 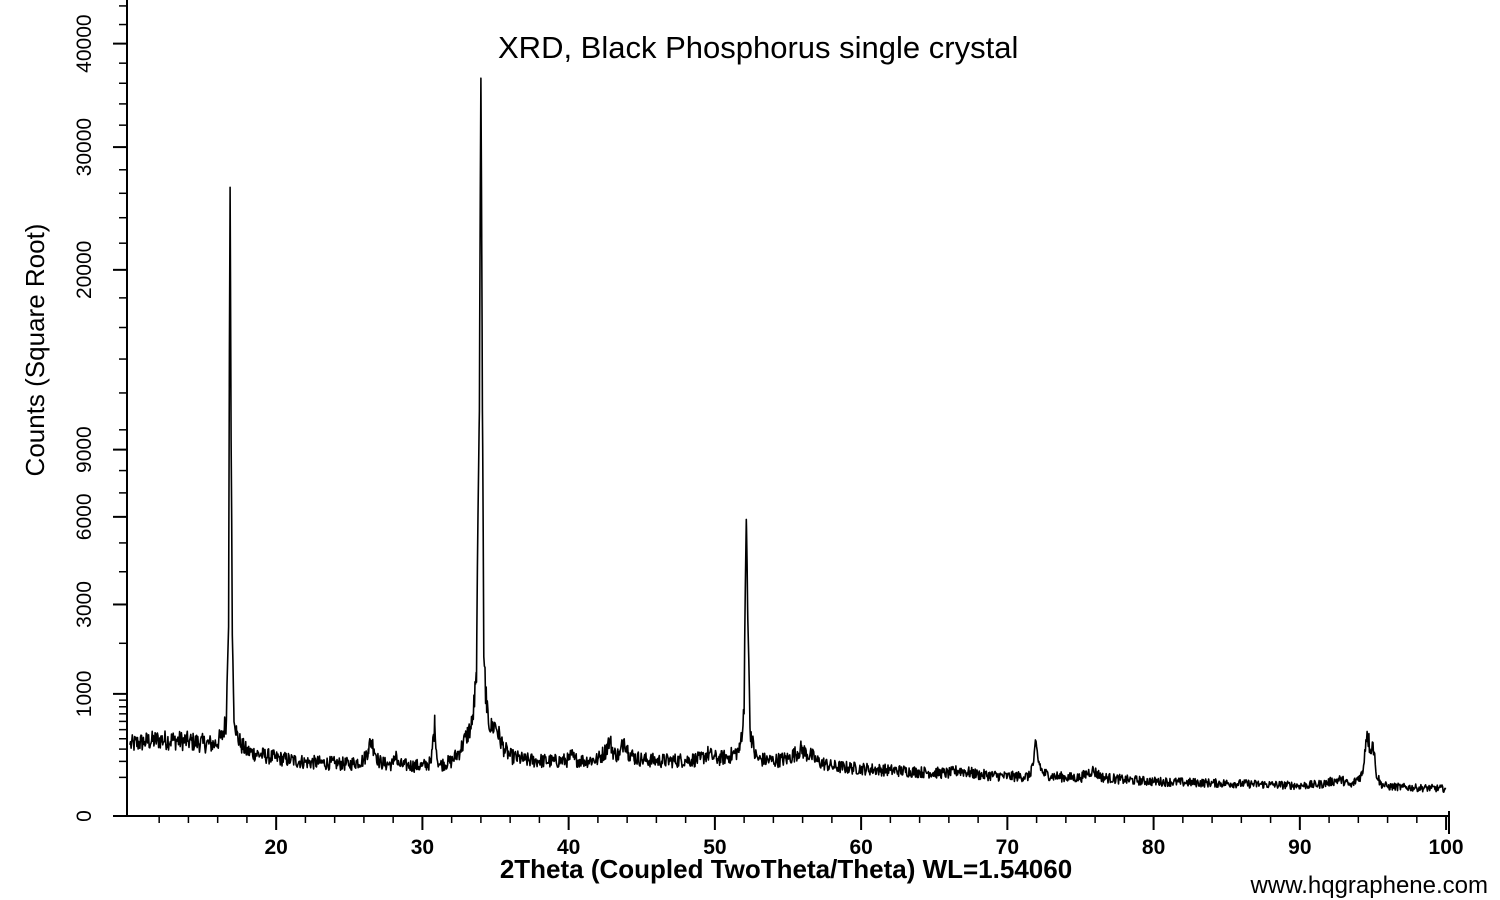 What do you see at coordinates (84, 816) in the screenshot?
I see `y-tick-label: 0` at bounding box center [84, 816].